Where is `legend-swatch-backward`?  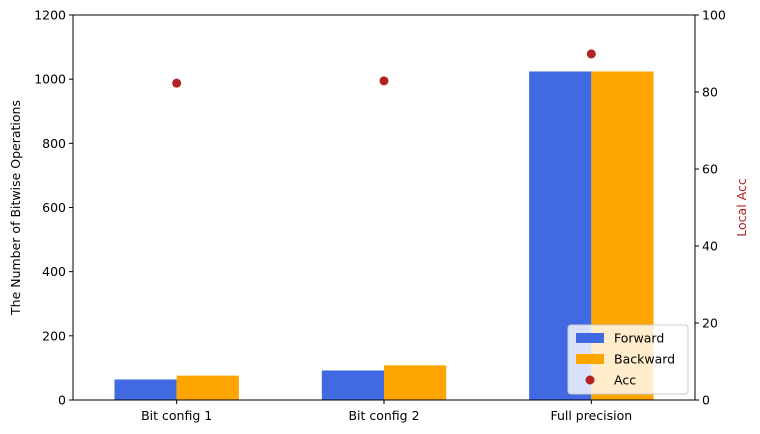
legend-swatch-backward is located at coordinates (590, 359).